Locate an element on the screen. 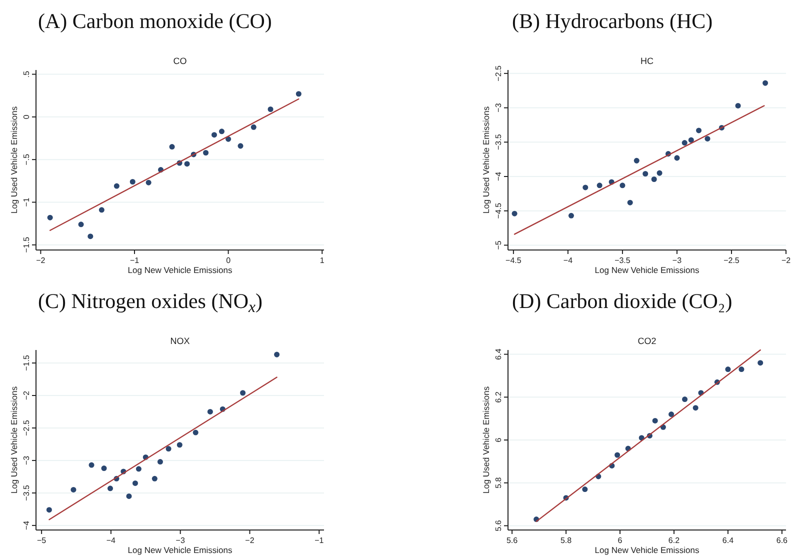 This screenshot has width=803, height=560. x-tick-label: 6.2 is located at coordinates (674, 540).